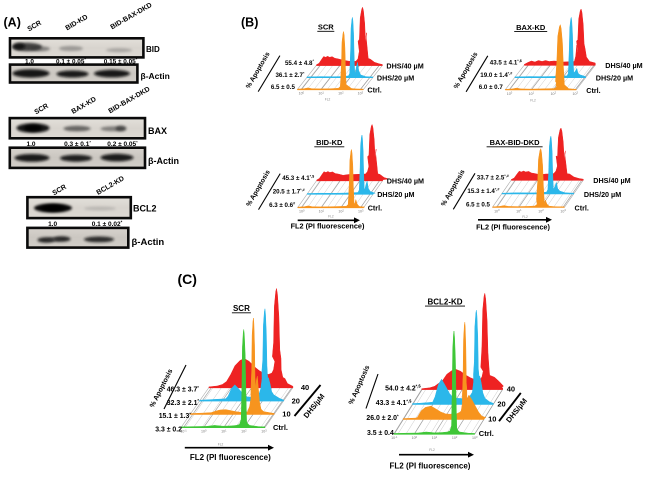 The height and width of the screenshot is (478, 650). Describe the element at coordinates (187, 279) in the screenshot. I see `svg-text: (C)` at that location.